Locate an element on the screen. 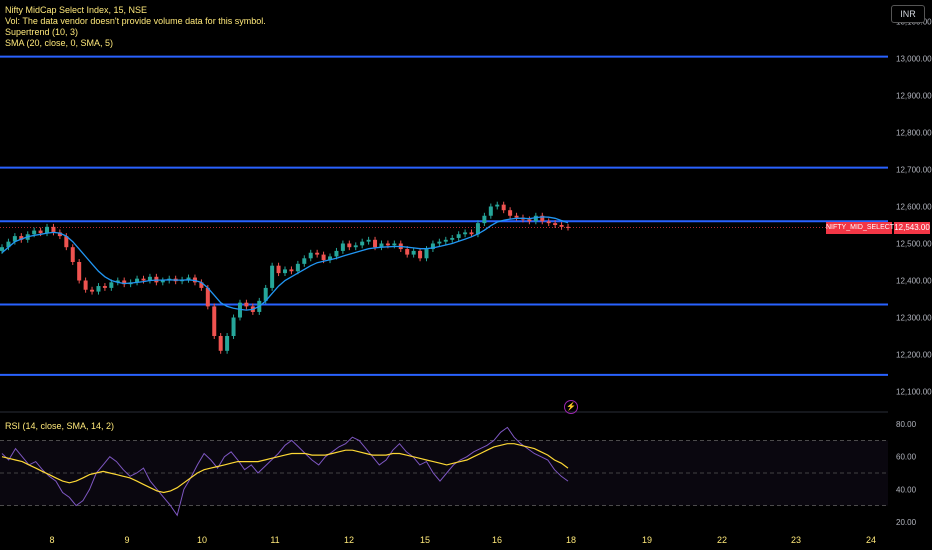 The height and width of the screenshot is (550, 932). rsi-ma-line is located at coordinates (285, 468).